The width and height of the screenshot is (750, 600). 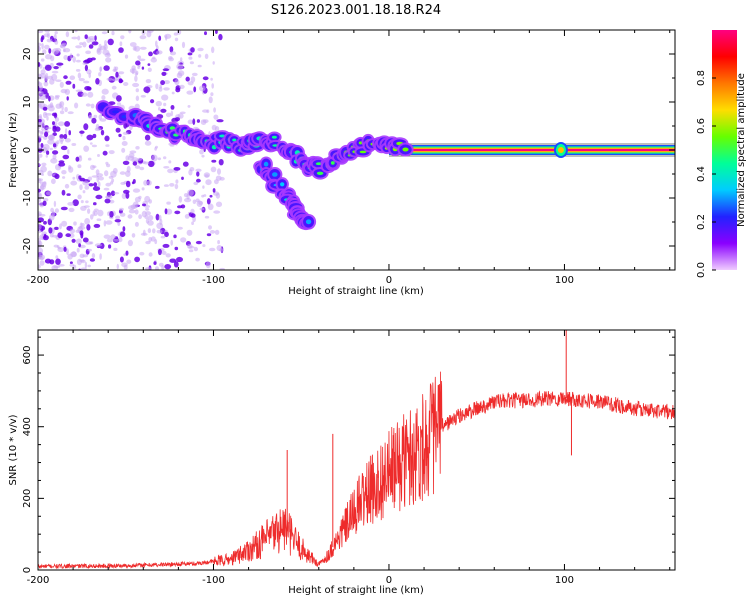 I want to click on spectrogram-xtick-label: 100, so click(x=564, y=280).